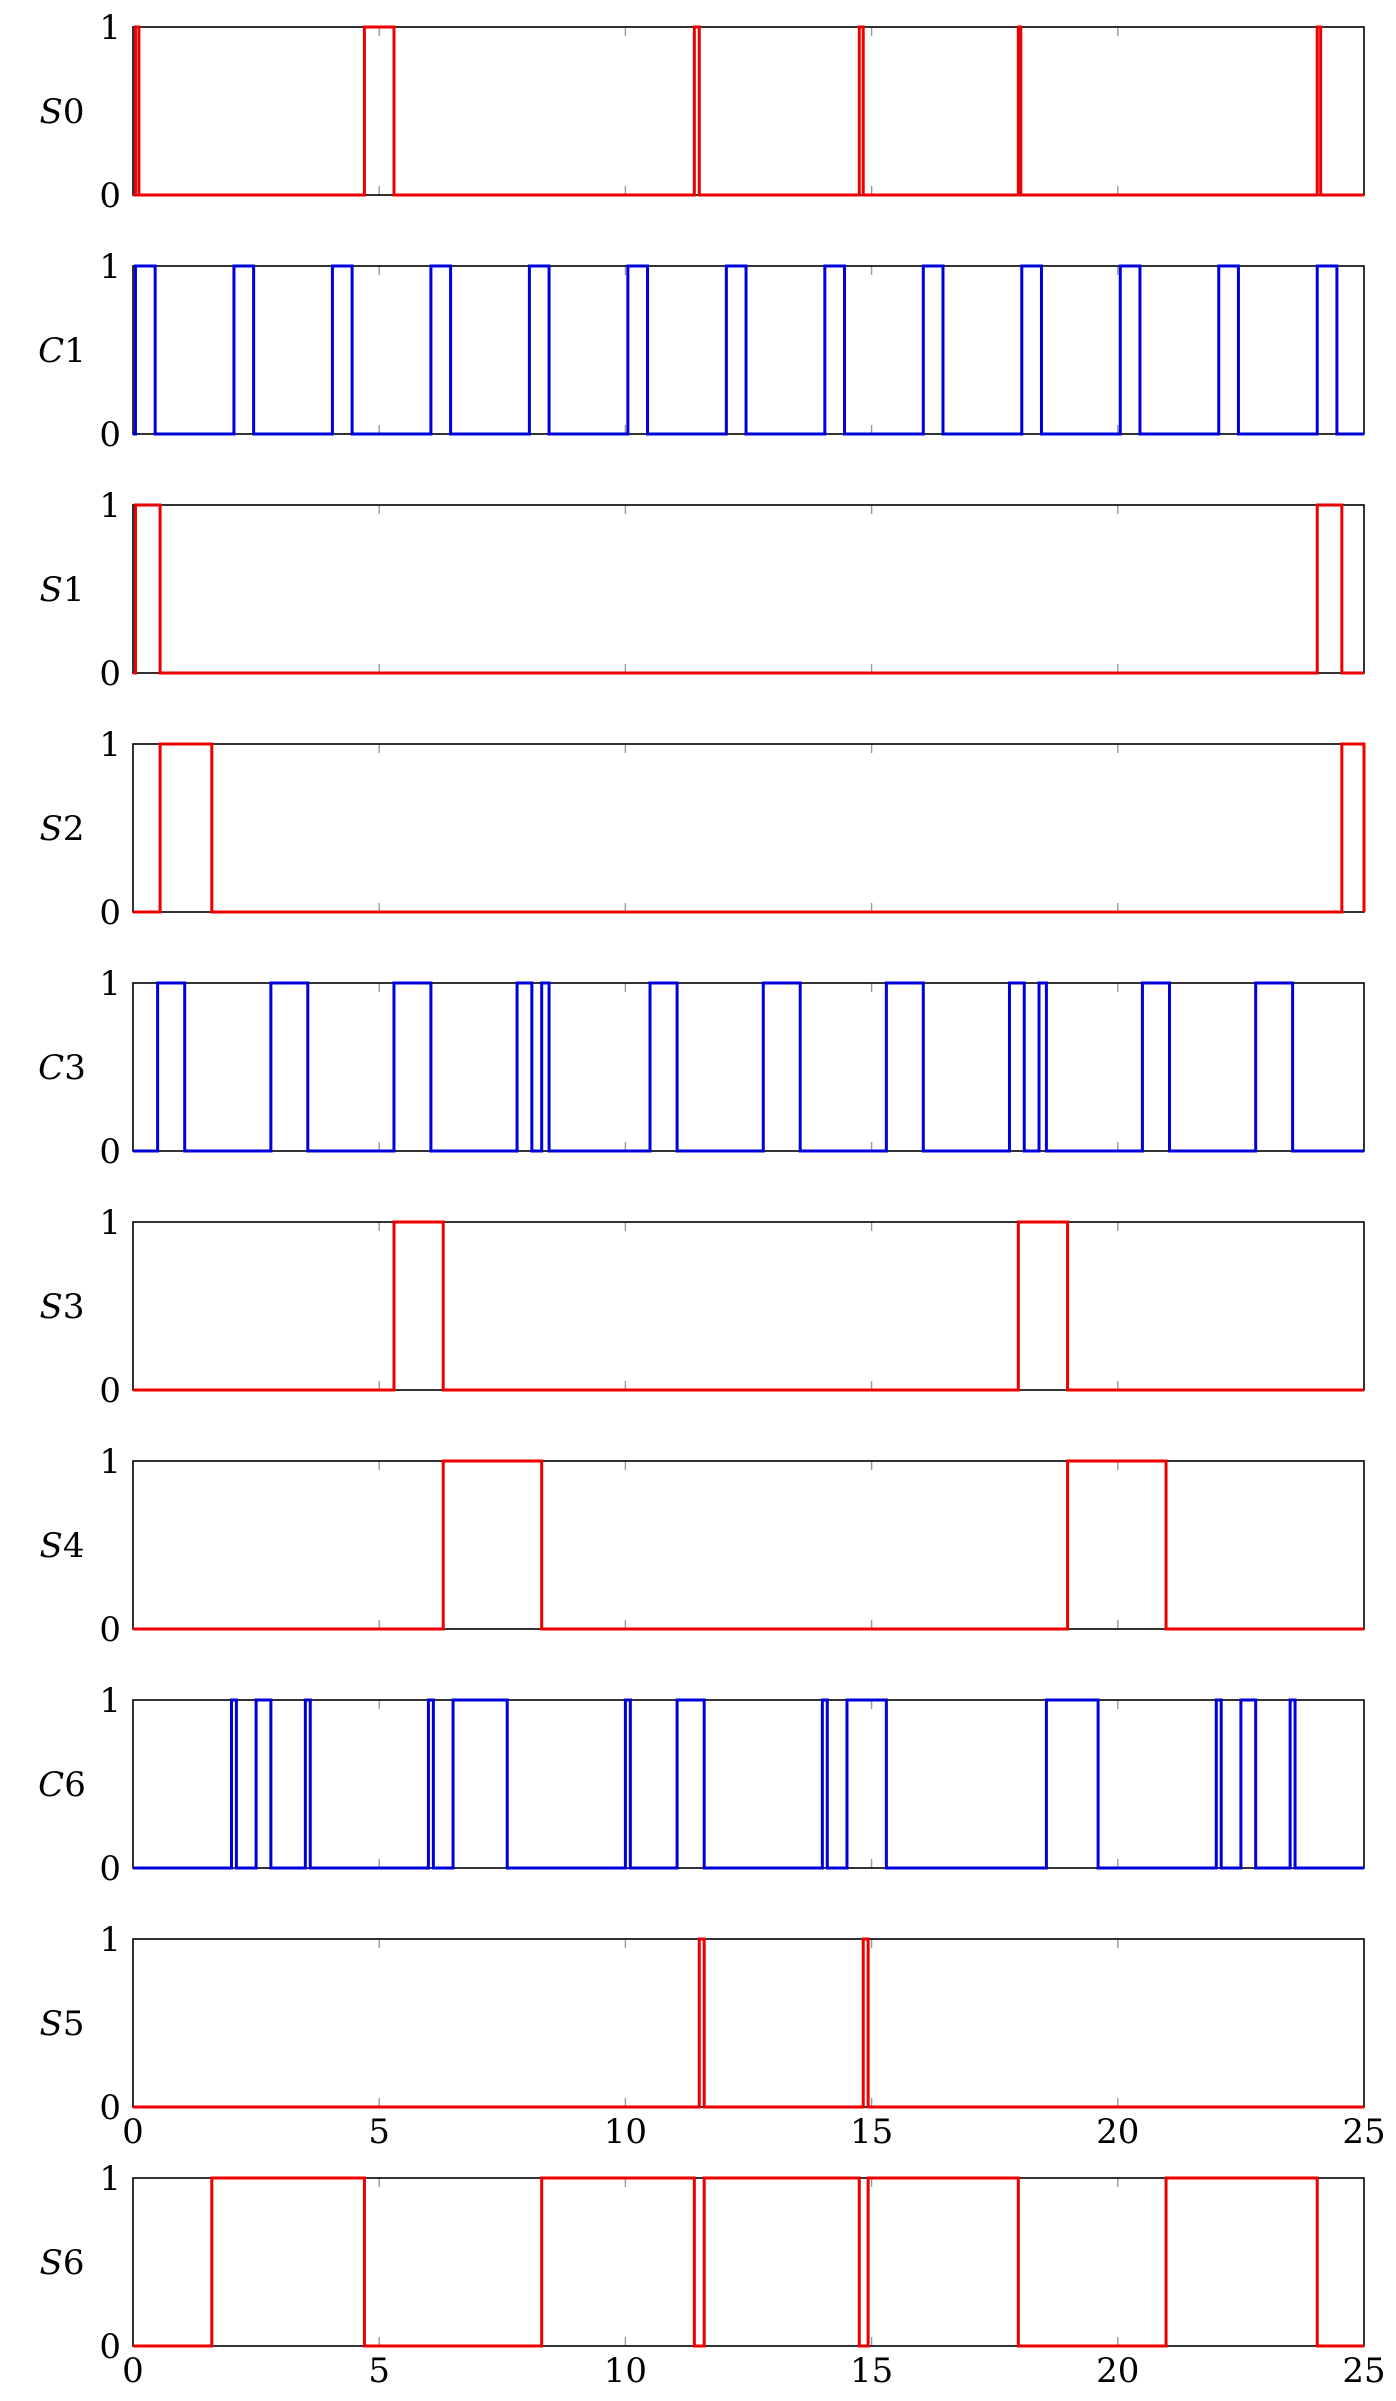 This screenshot has width=1396, height=2401. I want to click on row-label-s0: S0, so click(62, 112).